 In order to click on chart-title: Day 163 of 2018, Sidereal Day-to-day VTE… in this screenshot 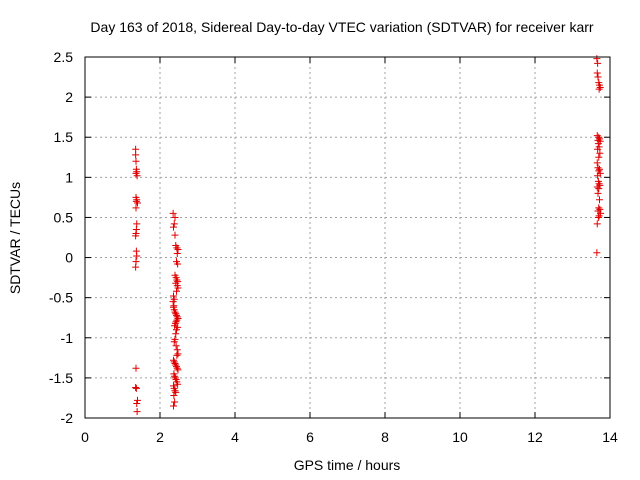, I will do `click(341, 27)`.